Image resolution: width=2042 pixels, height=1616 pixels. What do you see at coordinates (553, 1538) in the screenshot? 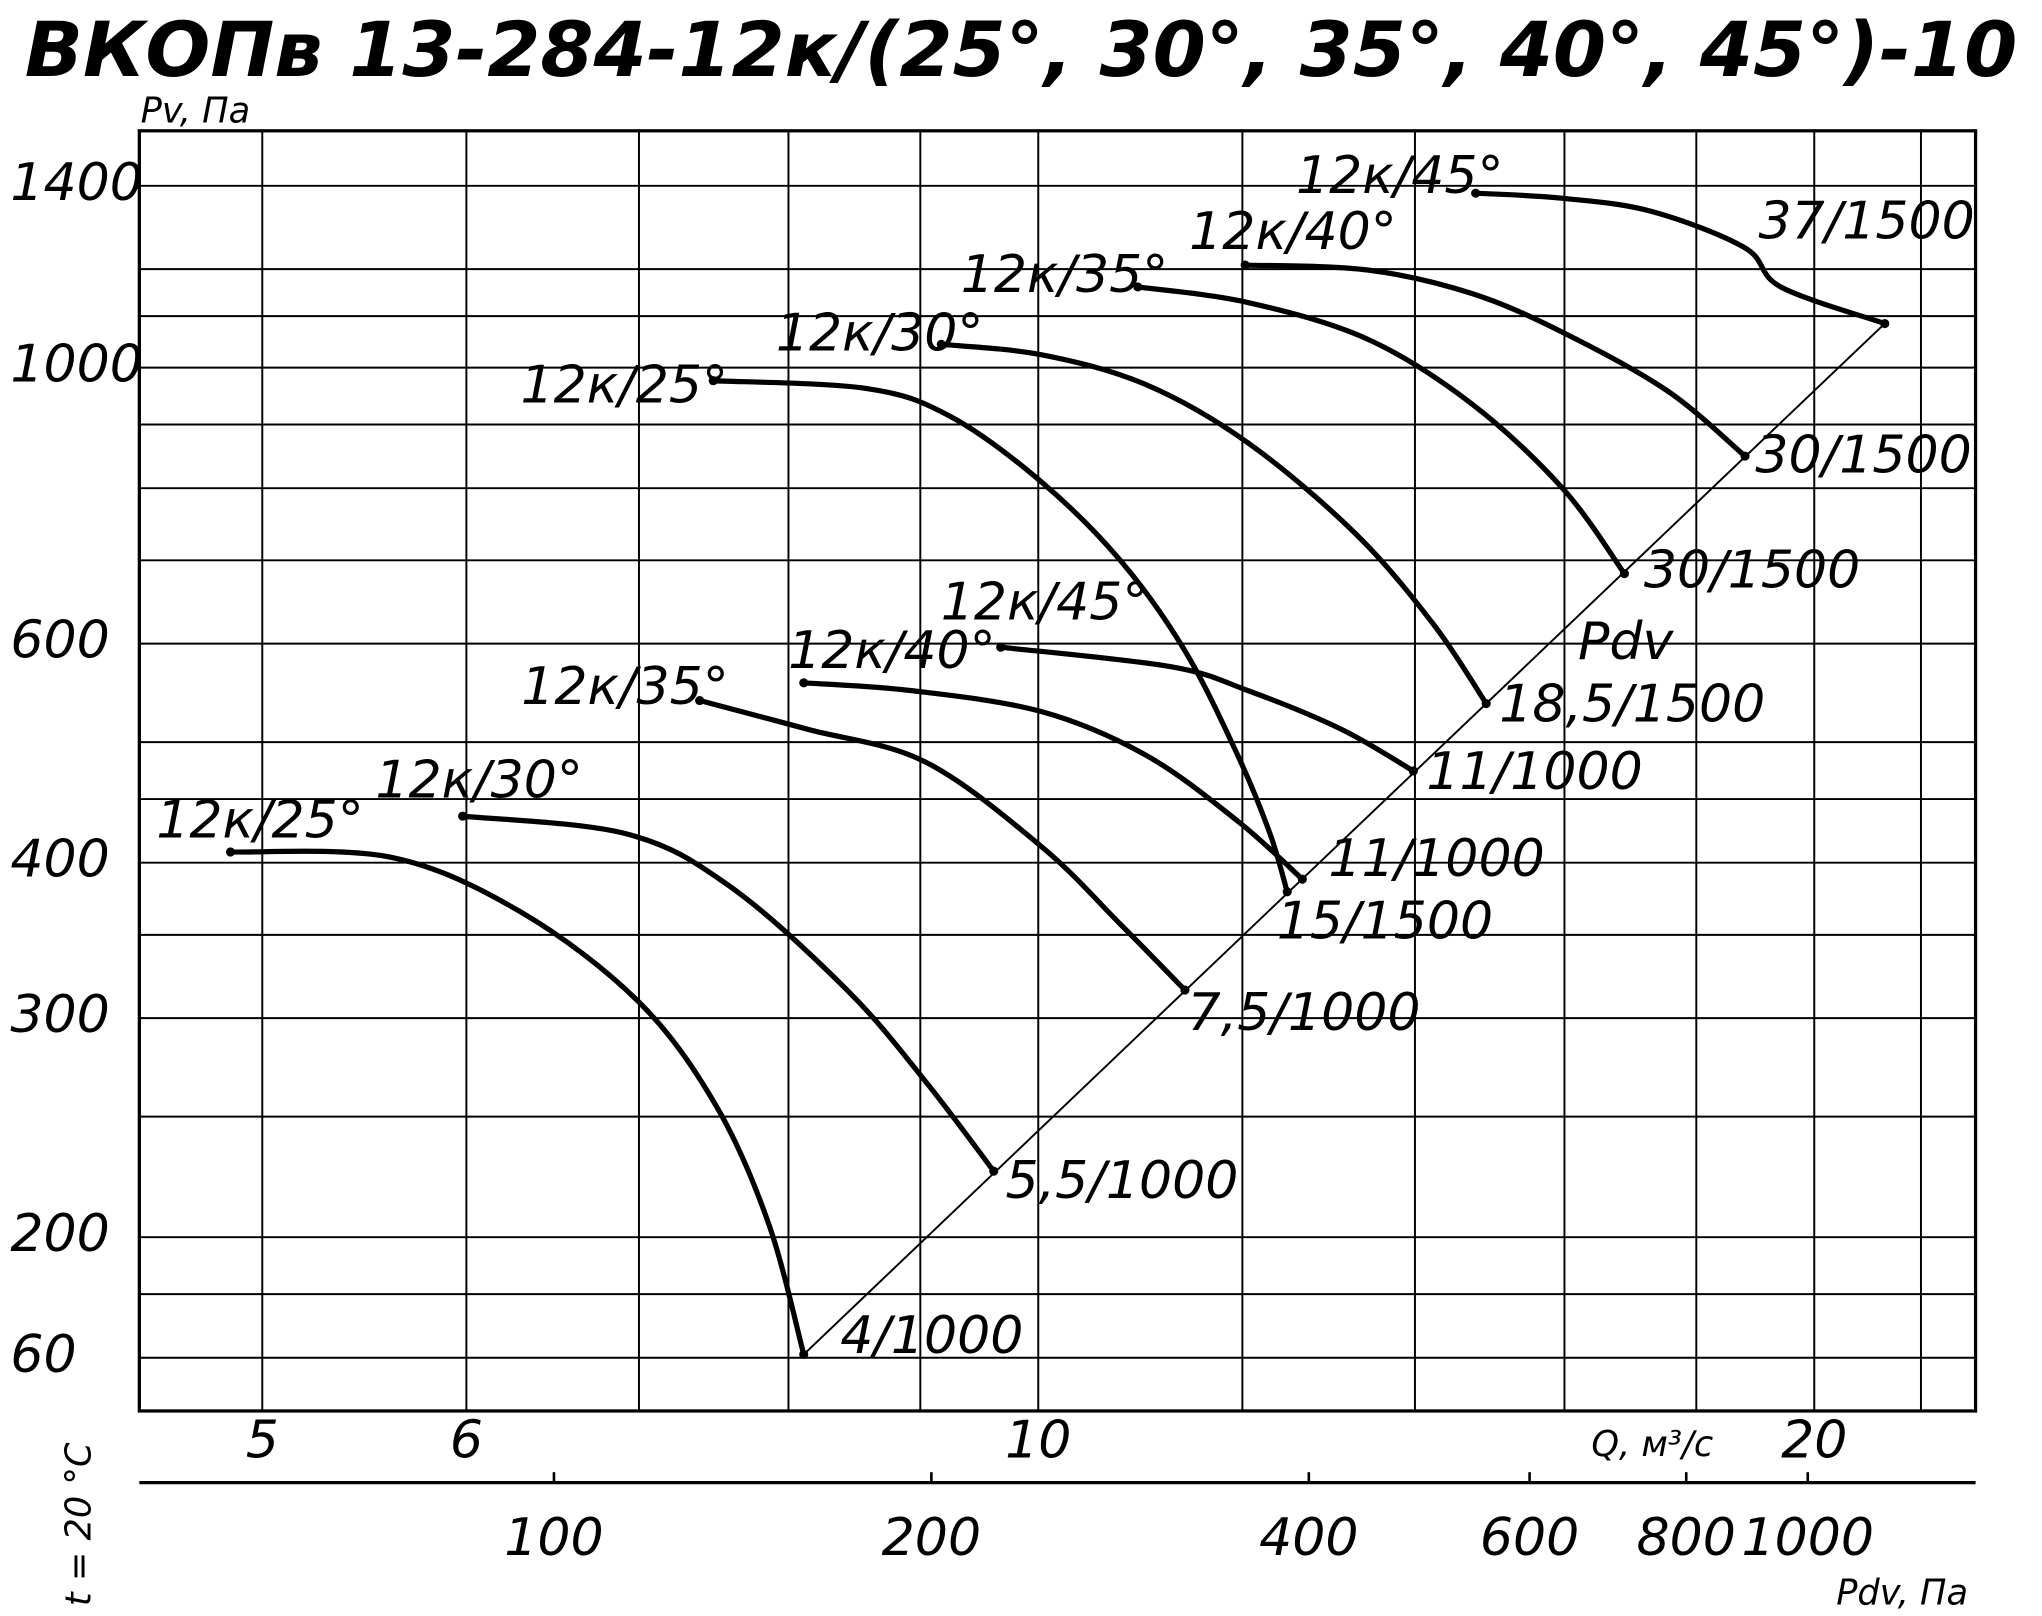
I see `x2-tick-label: 100` at bounding box center [553, 1538].